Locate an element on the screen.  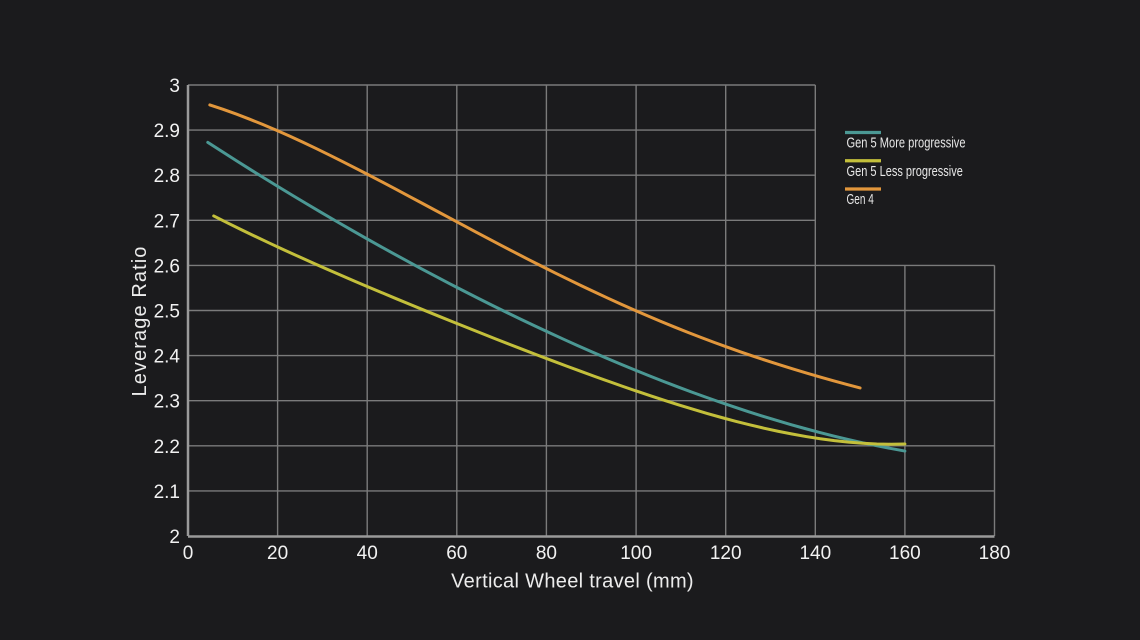
svg-text: 180 is located at coordinates (995, 553).